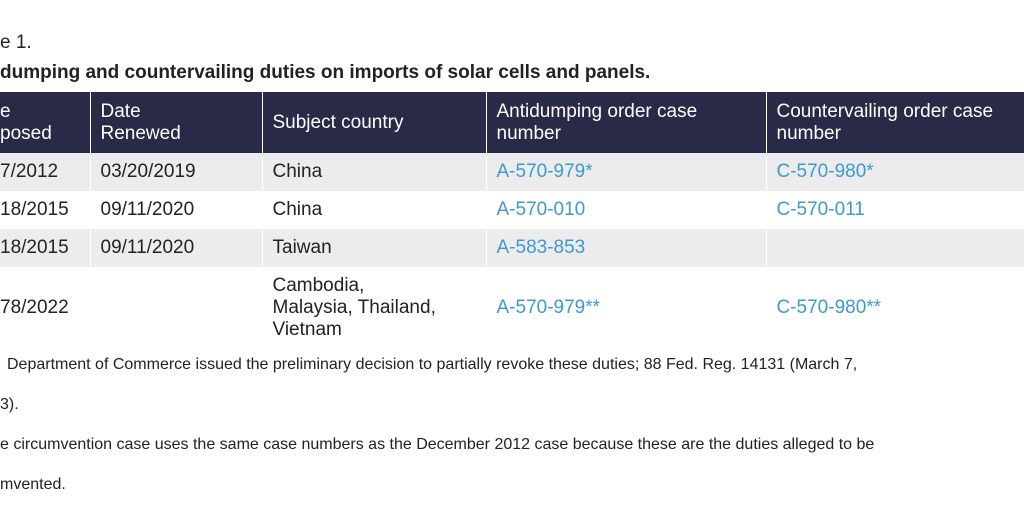 Image resolution: width=1024 pixels, height=512 pixels. What do you see at coordinates (373, 248) in the screenshot?
I see `cell: Taiwan` at bounding box center [373, 248].